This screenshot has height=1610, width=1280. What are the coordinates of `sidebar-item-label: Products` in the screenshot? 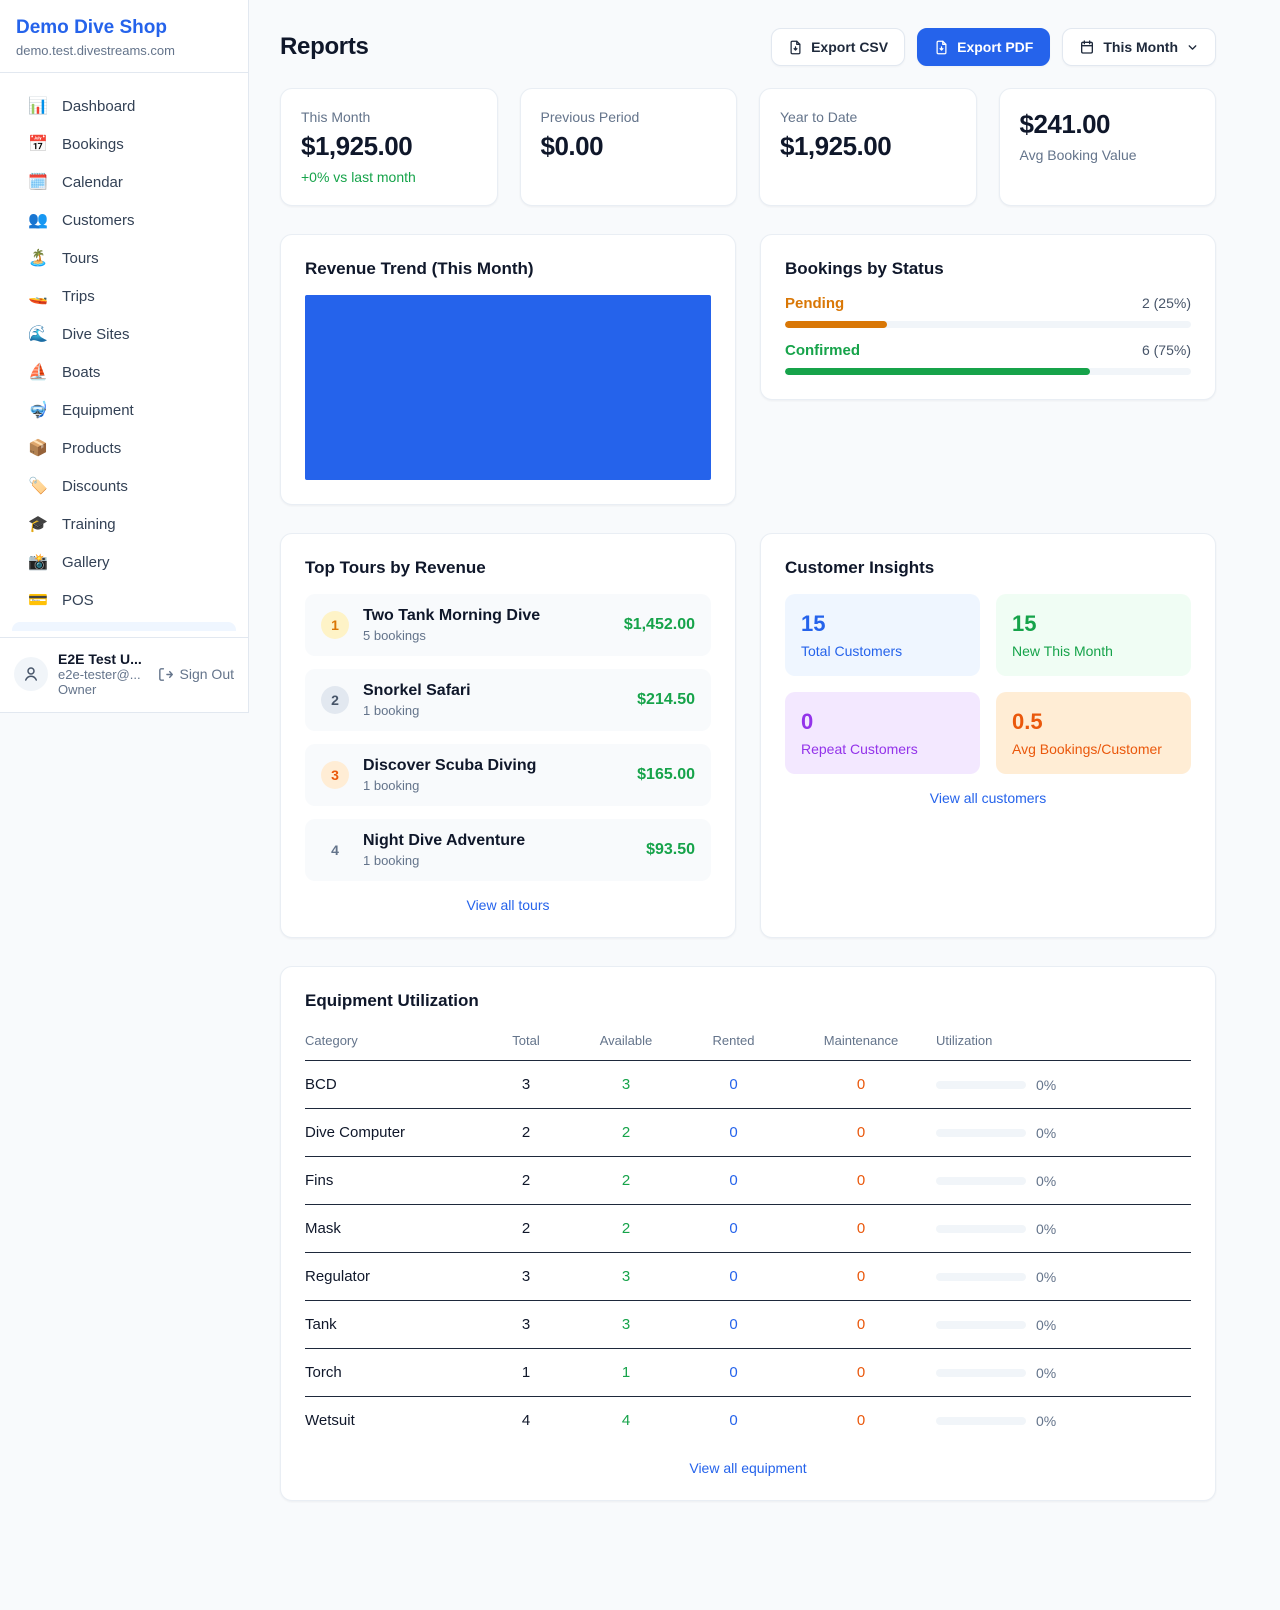 It's located at (92, 448).